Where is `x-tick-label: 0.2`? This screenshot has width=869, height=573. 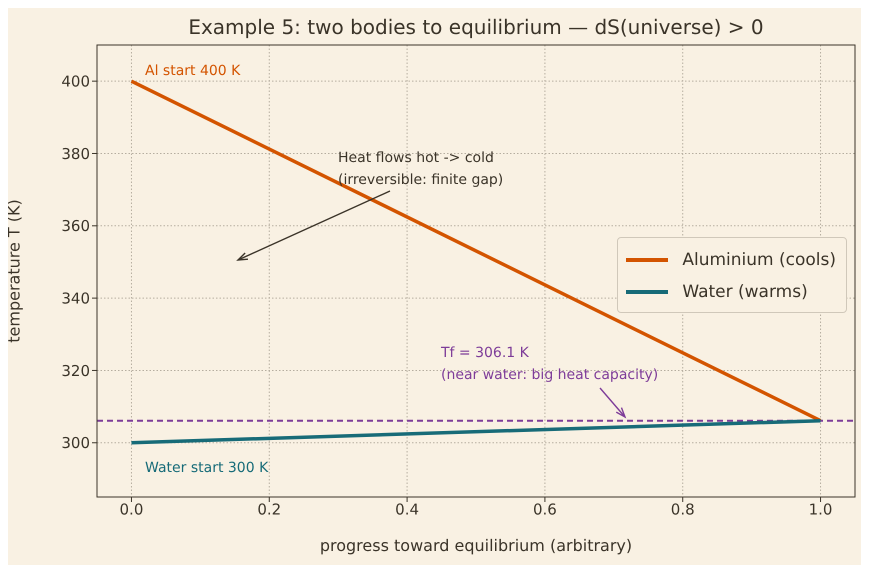
x-tick-label: 0.2 is located at coordinates (269, 509).